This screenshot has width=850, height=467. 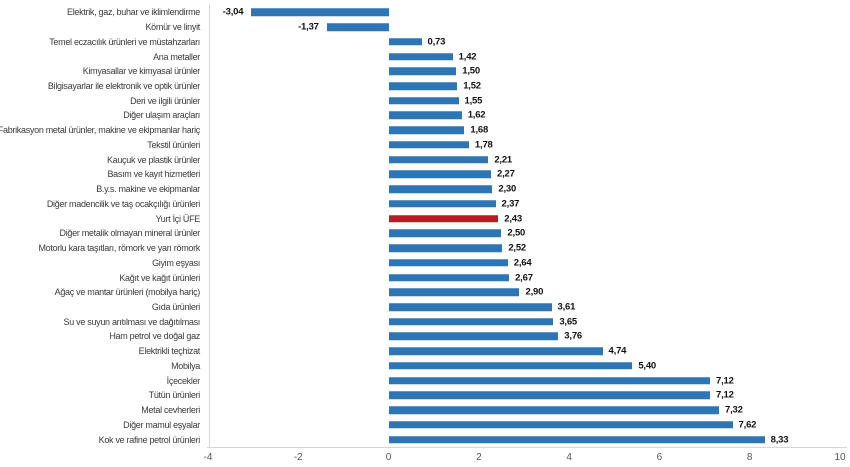 What do you see at coordinates (506, 174) in the screenshot?
I see `value-label: 2,27` at bounding box center [506, 174].